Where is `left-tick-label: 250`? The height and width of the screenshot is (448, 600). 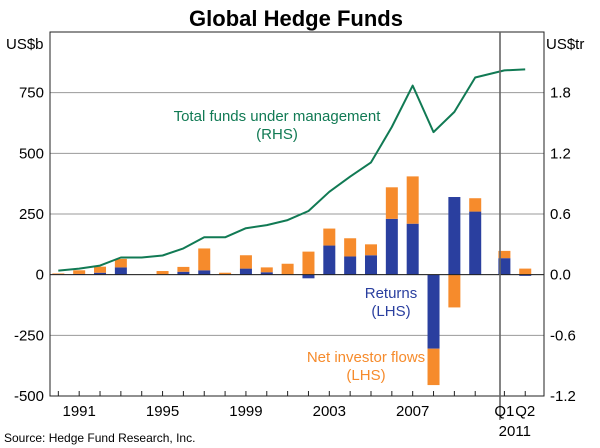 left-tick-label: 250 is located at coordinates (31, 214).